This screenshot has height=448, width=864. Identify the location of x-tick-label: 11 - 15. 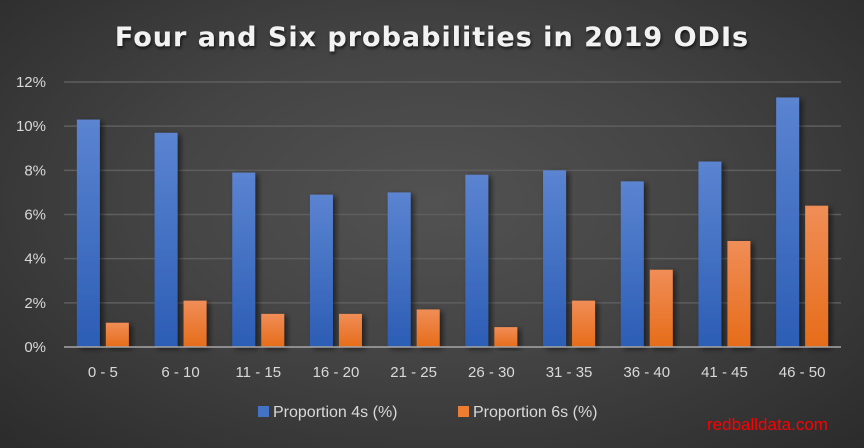
(258, 372).